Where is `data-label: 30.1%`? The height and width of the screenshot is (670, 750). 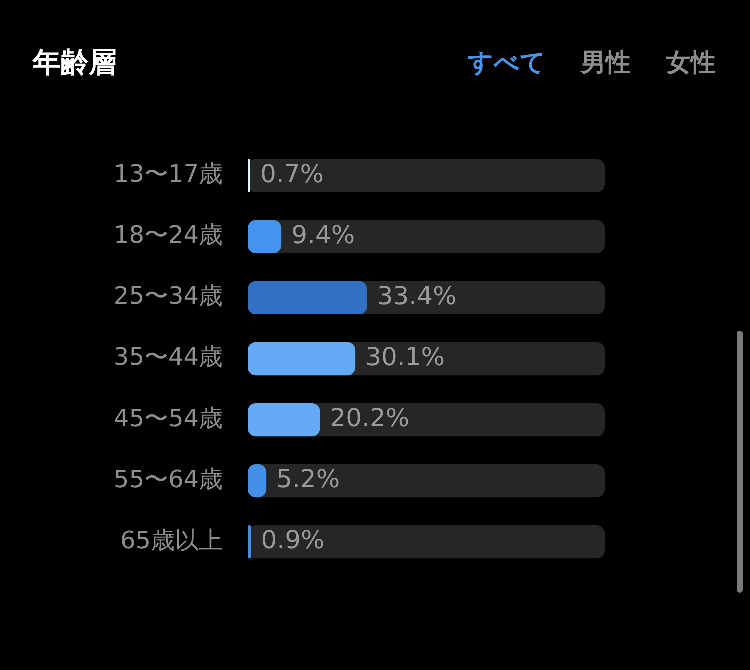 data-label: 30.1% is located at coordinates (405, 357).